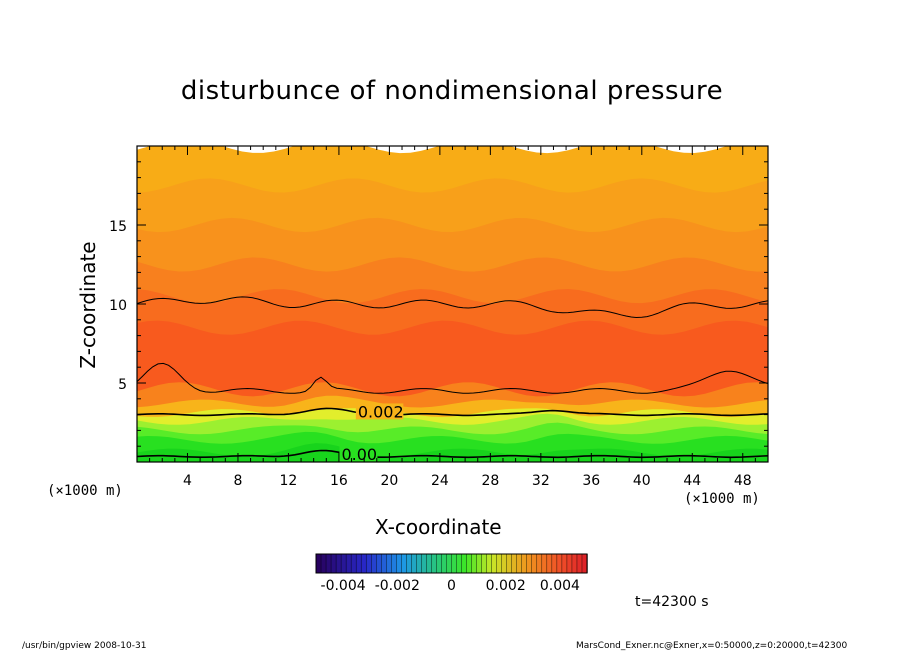  Describe the element at coordinates (743, 481) in the screenshot. I see `x-tick-label: 48` at that location.